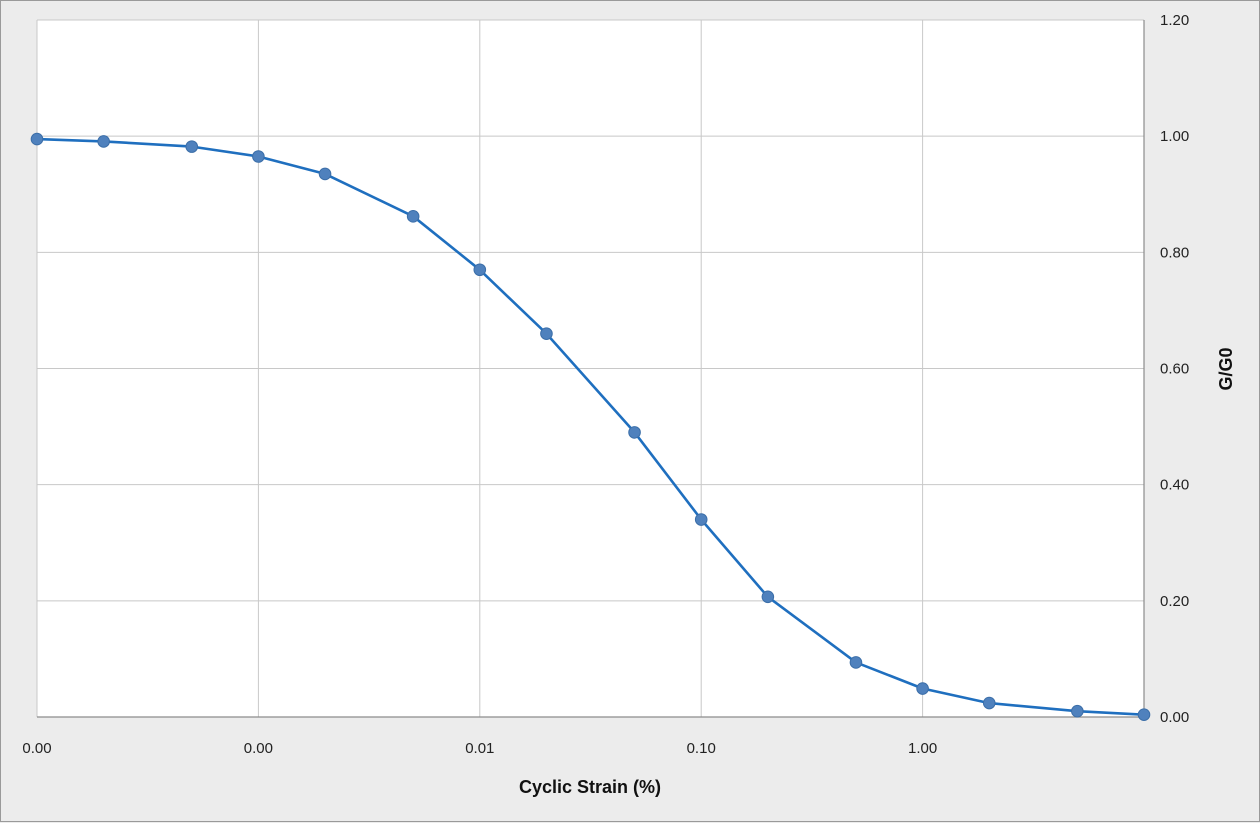 This screenshot has height=823, width=1260. I want to click on x-tick-label: 0.10, so click(701, 748).